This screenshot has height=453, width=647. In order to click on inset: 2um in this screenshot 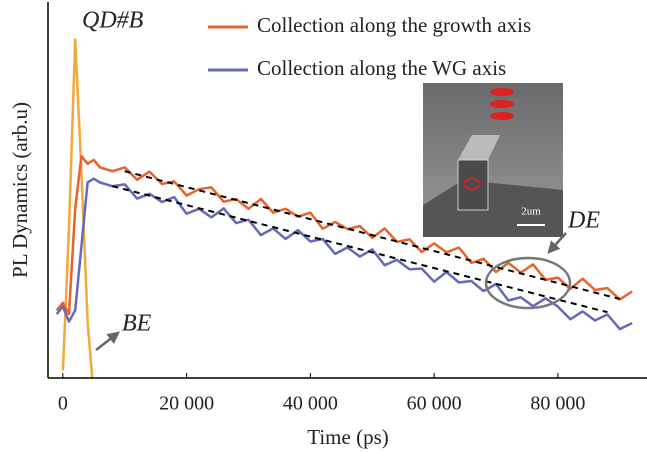, I will do `click(493, 160)`.